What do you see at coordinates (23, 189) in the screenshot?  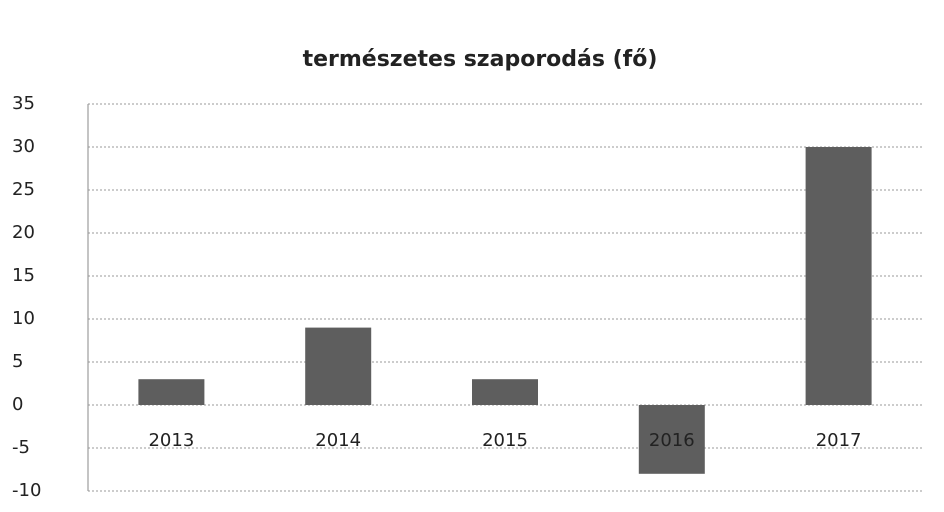 I see `y-tick-label: 25` at bounding box center [23, 189].